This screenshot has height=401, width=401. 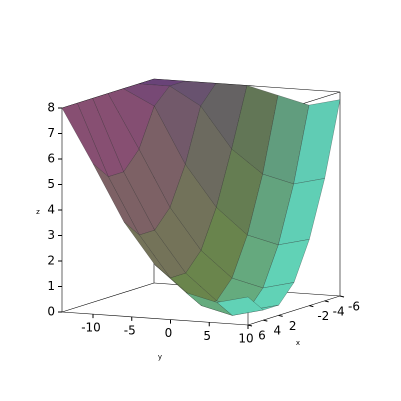 What do you see at coordinates (51, 312) in the screenshot?
I see `z-tick-label: 0` at bounding box center [51, 312].